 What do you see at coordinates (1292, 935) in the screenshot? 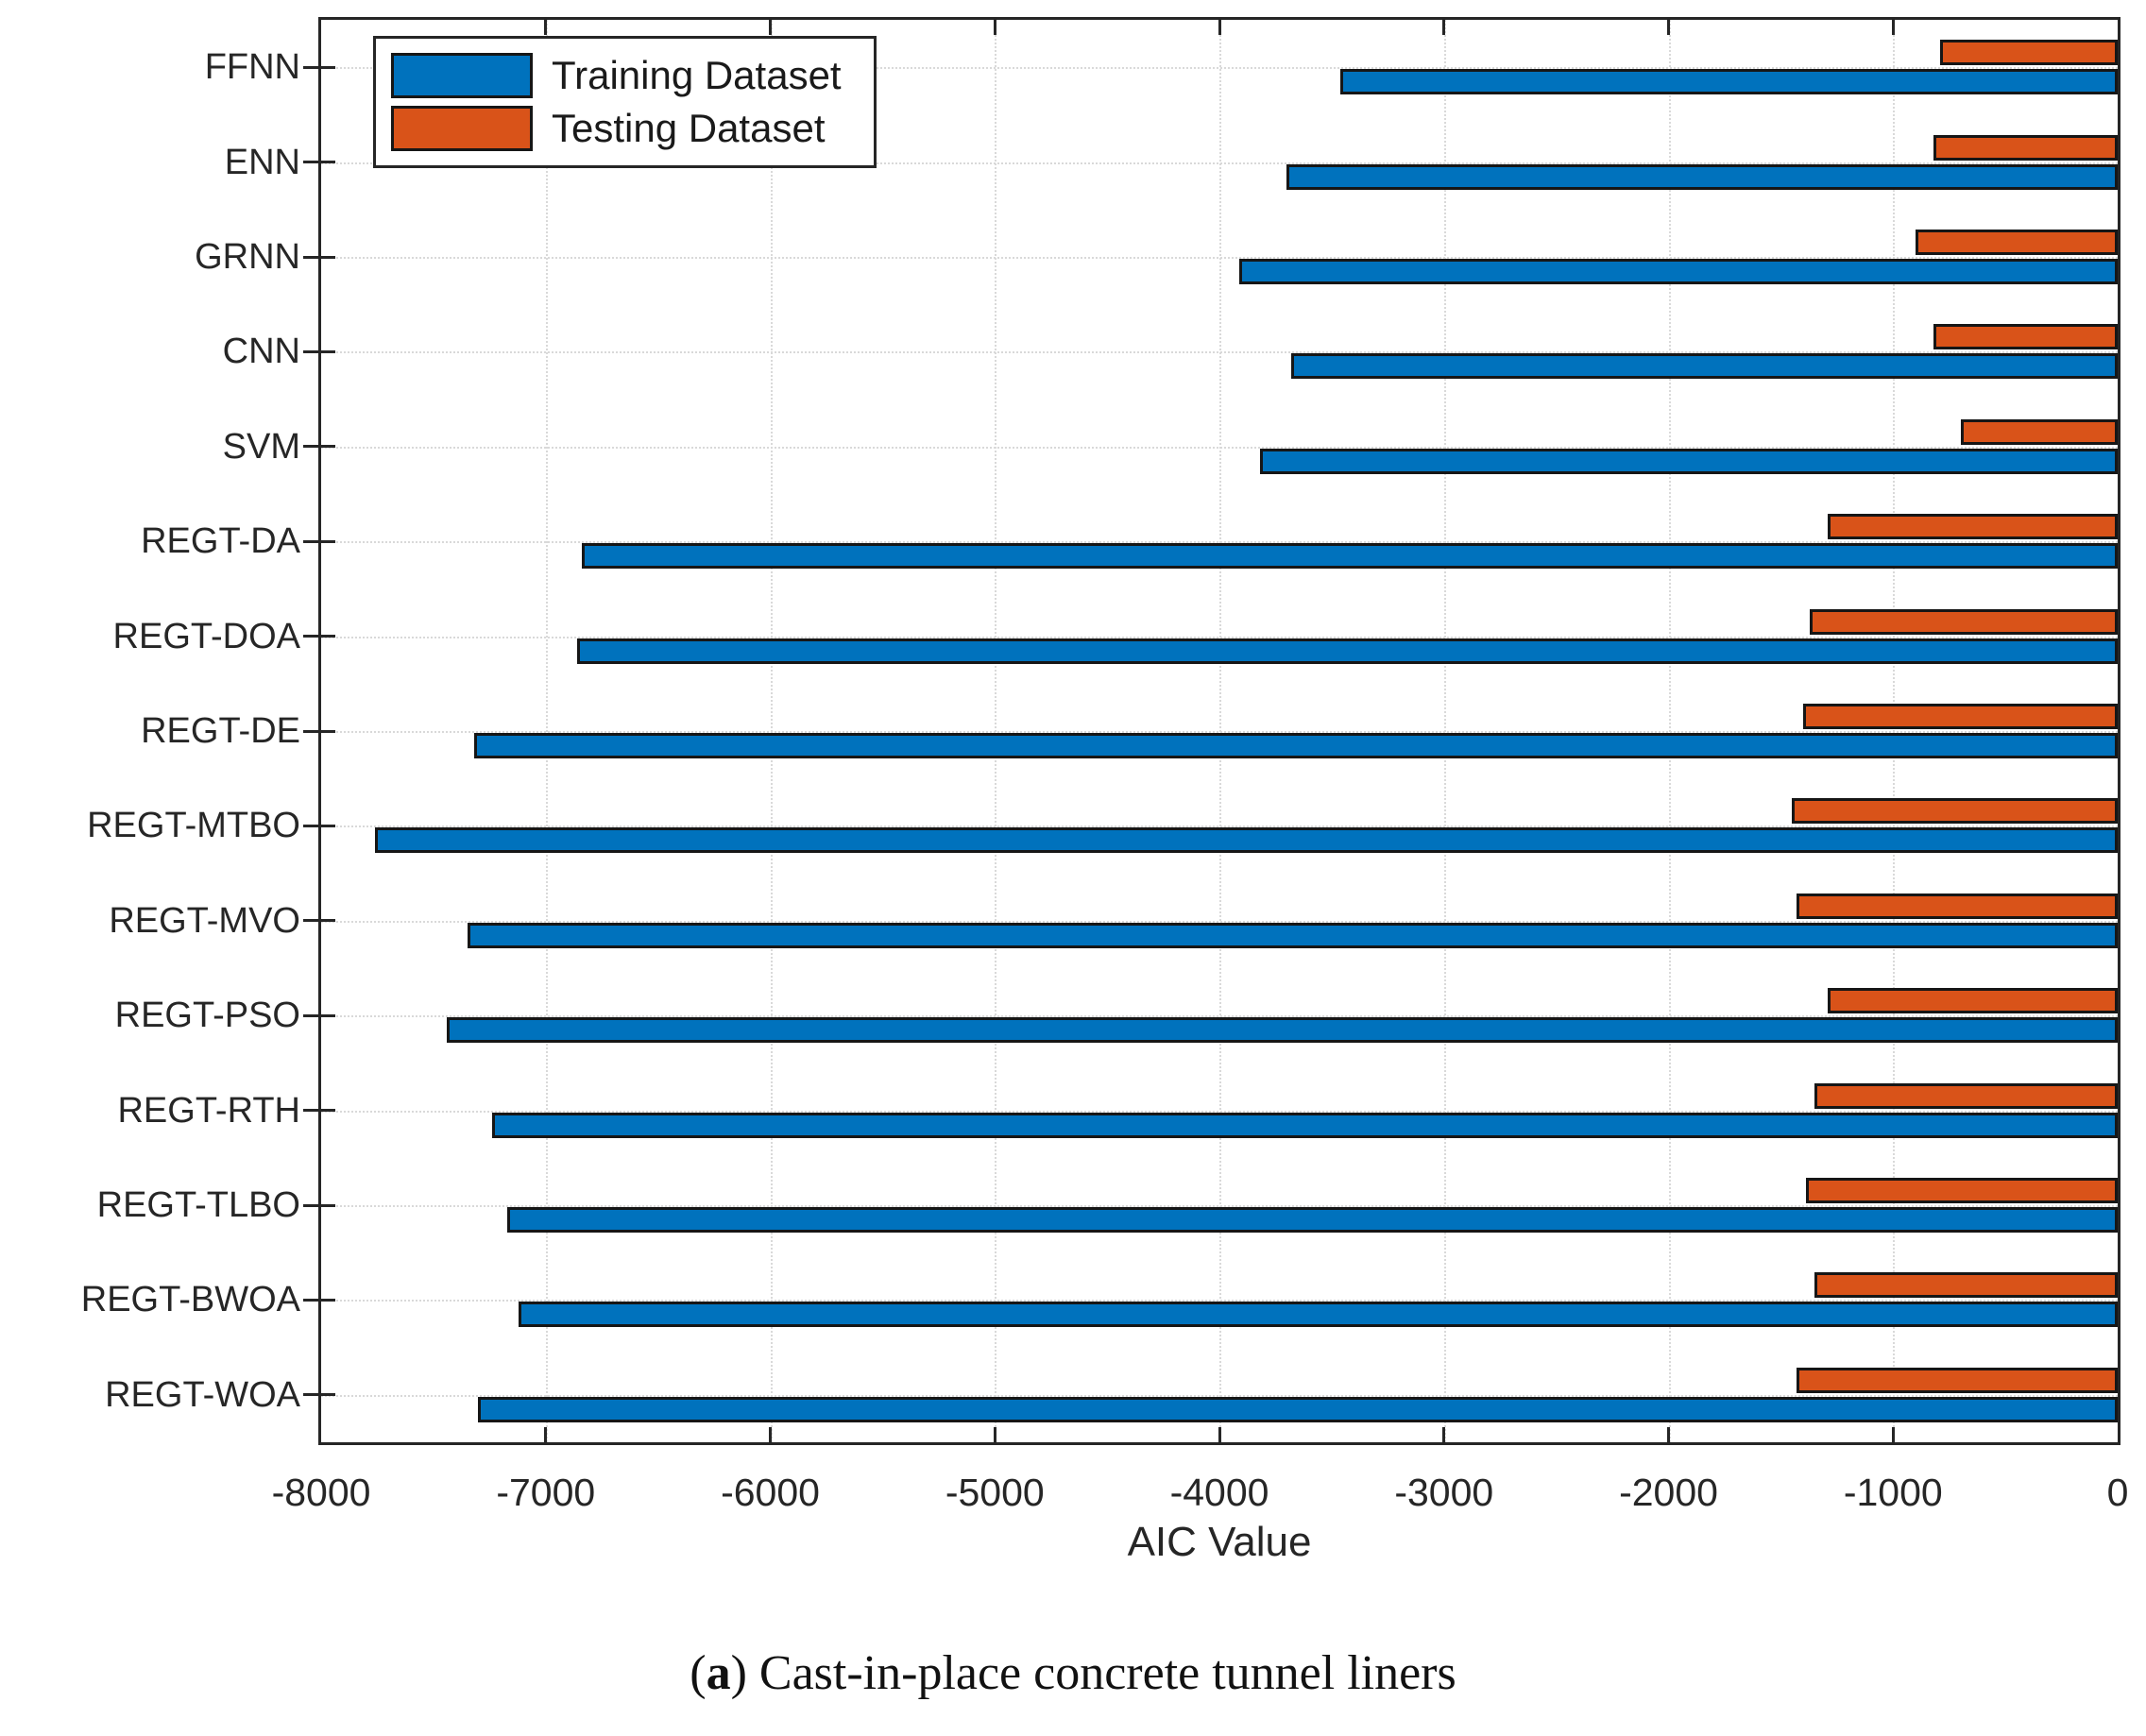
I see `bar-training-dataset-regt-mvo` at bounding box center [1292, 935].